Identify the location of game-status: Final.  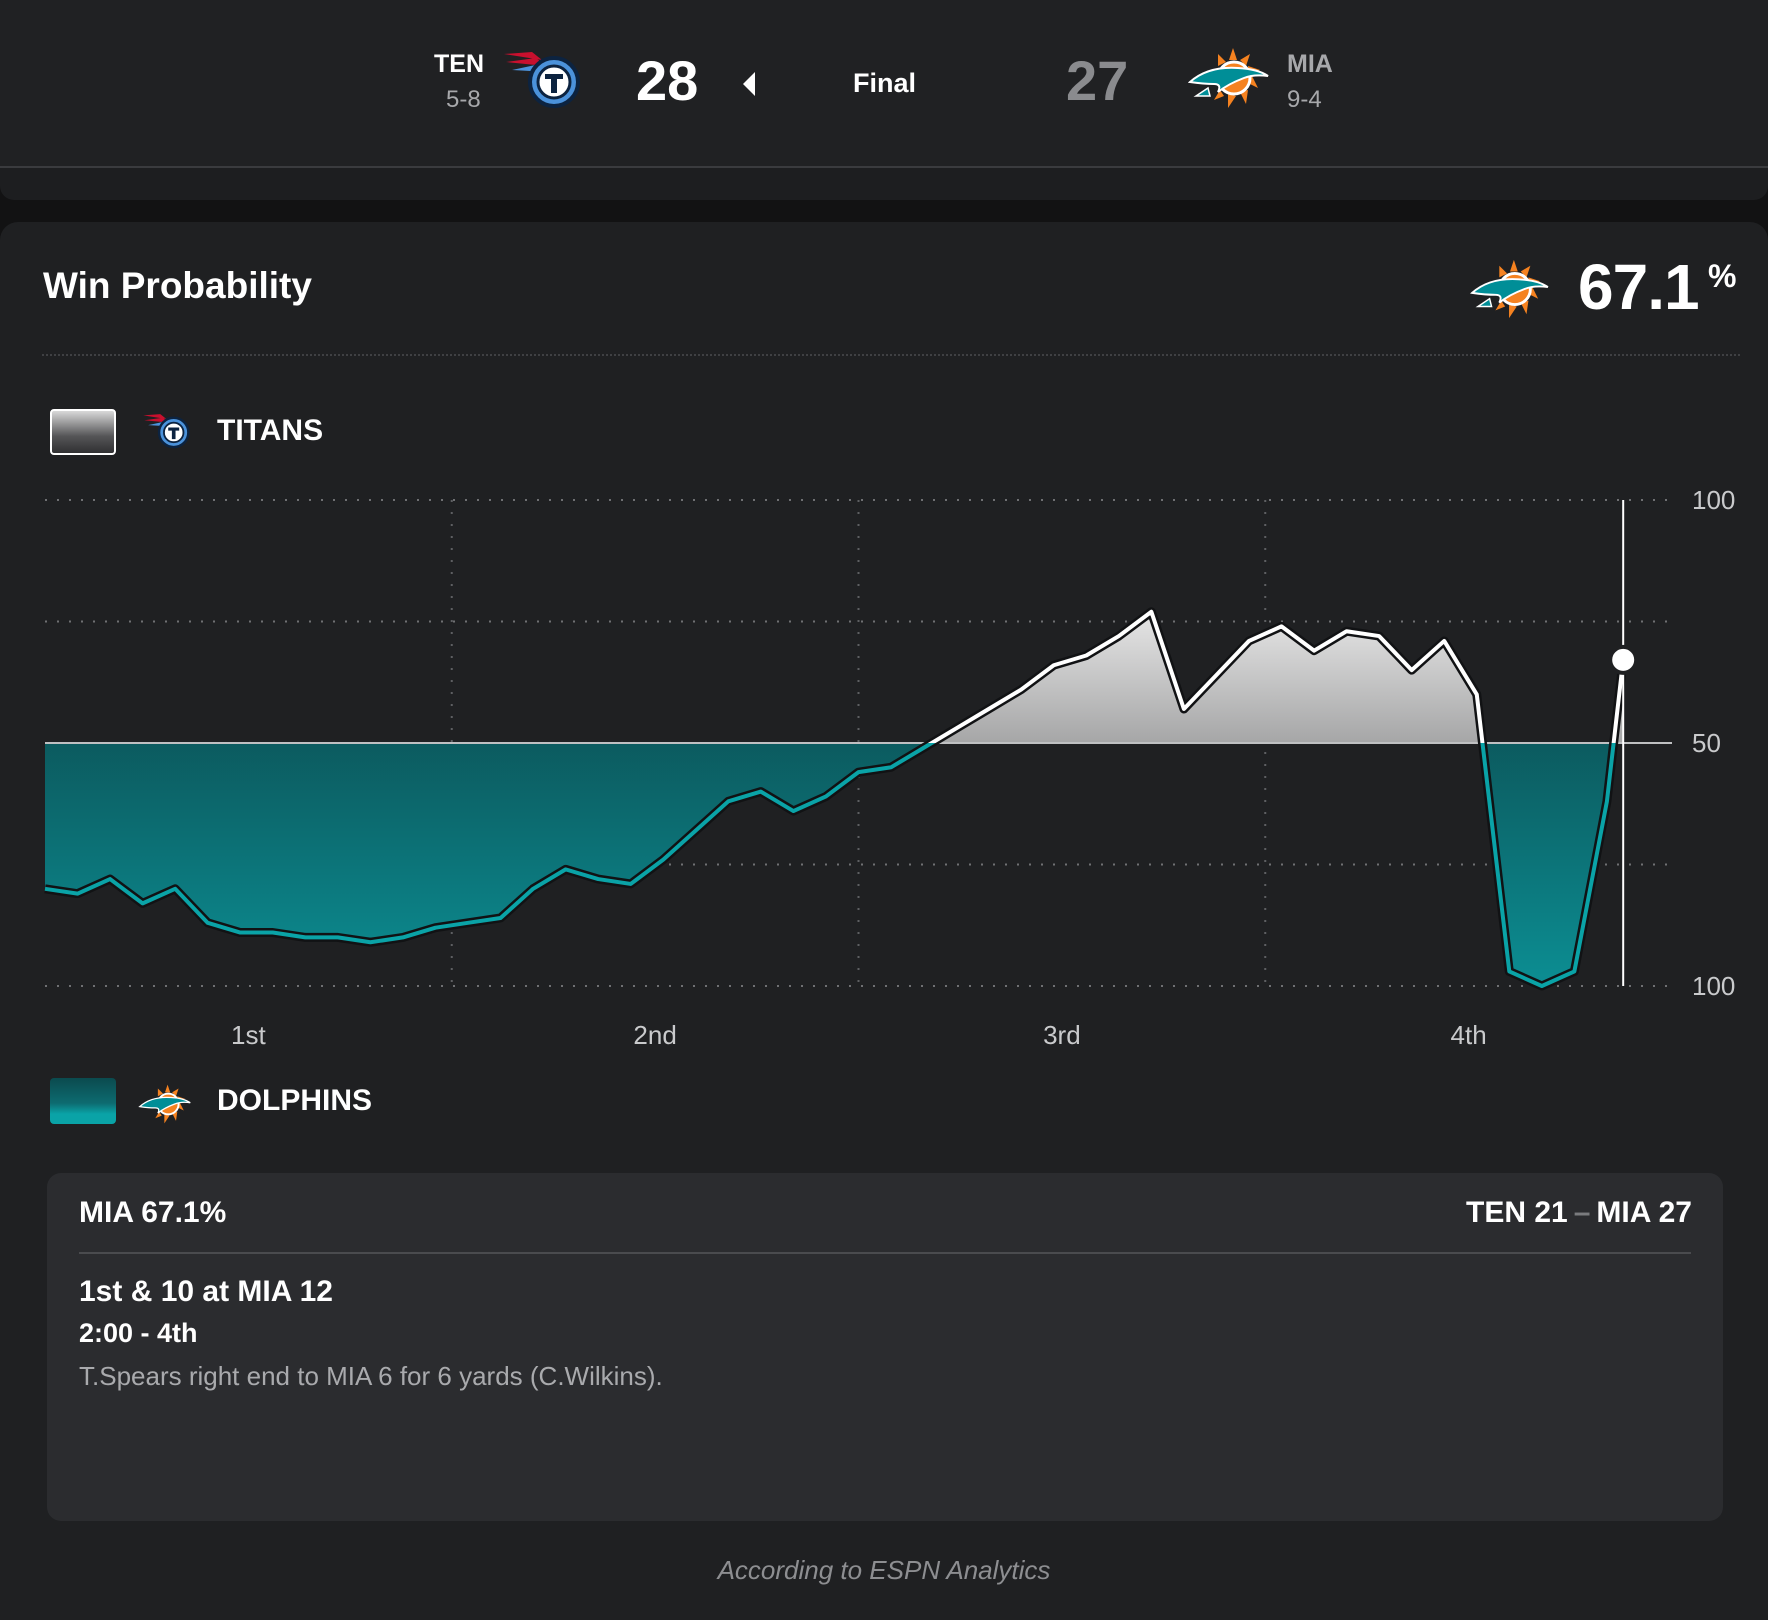
(885, 83).